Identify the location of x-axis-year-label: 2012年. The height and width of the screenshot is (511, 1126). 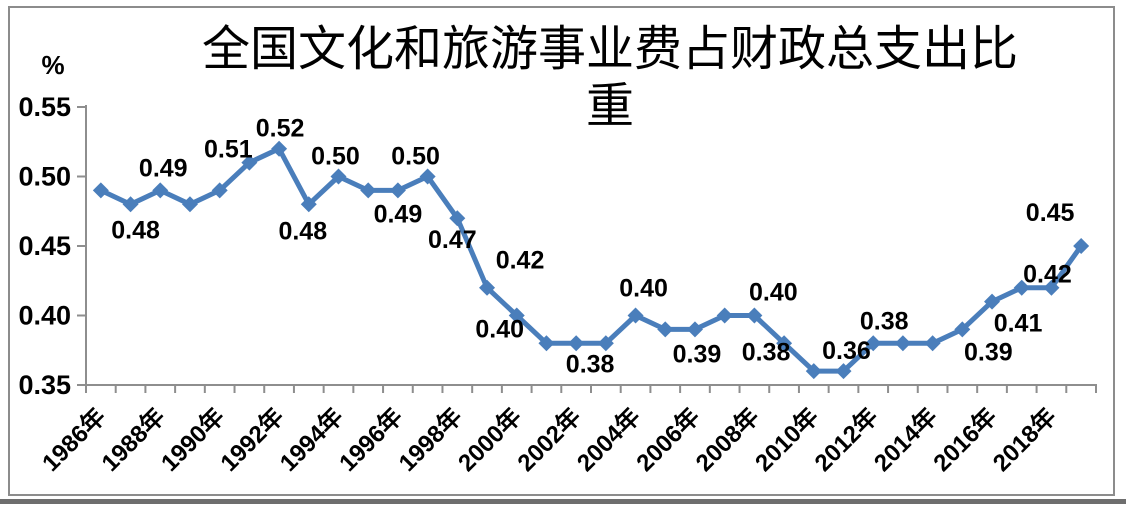
(846, 439).